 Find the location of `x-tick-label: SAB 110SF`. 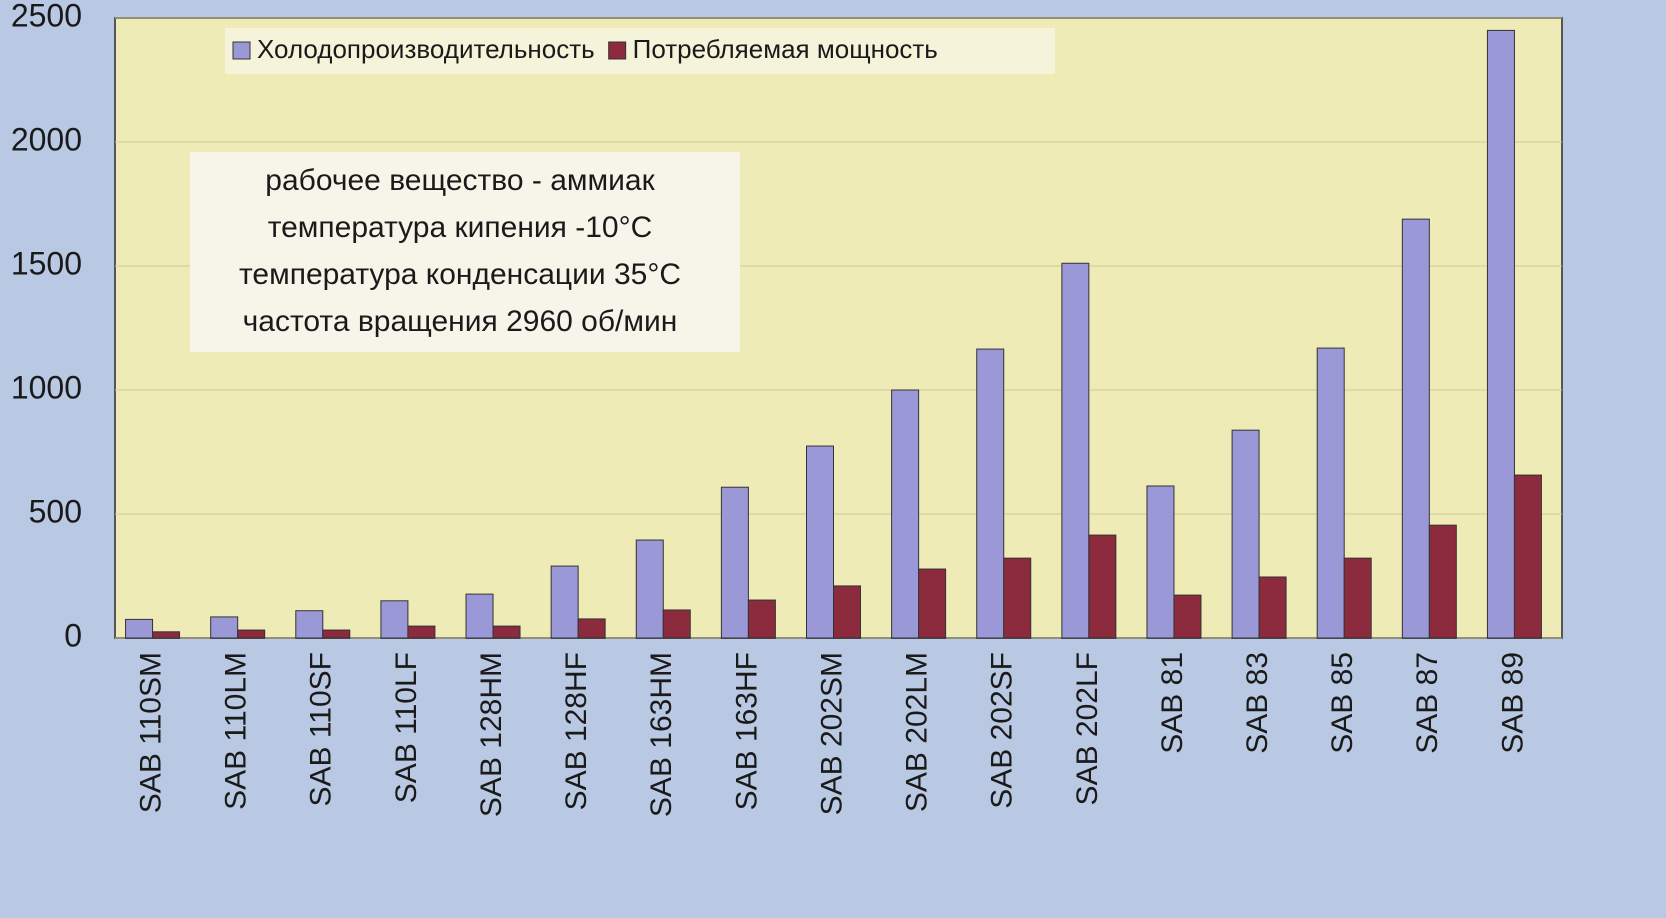

x-tick-label: SAB 110SF is located at coordinates (321, 729).